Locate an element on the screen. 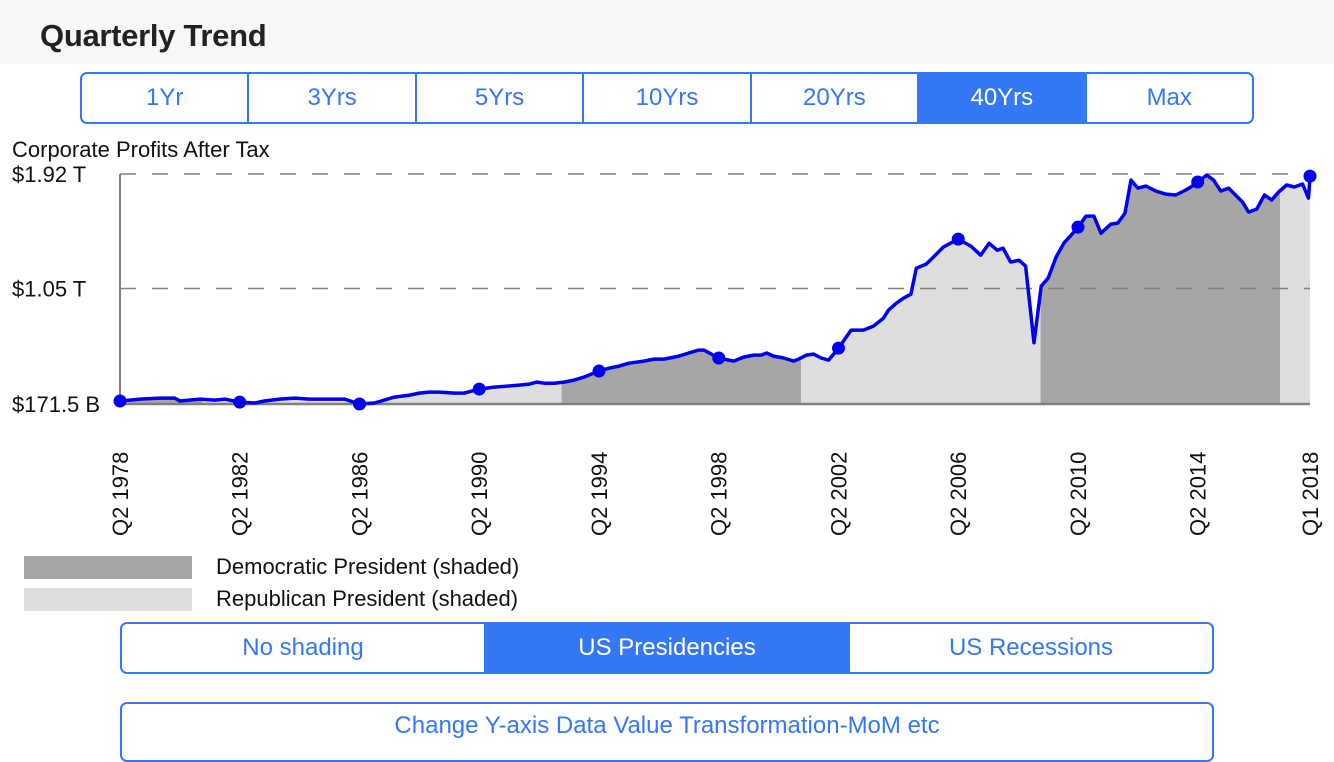  chart-title: Corporate Profits After Tax is located at coordinates (141, 149).